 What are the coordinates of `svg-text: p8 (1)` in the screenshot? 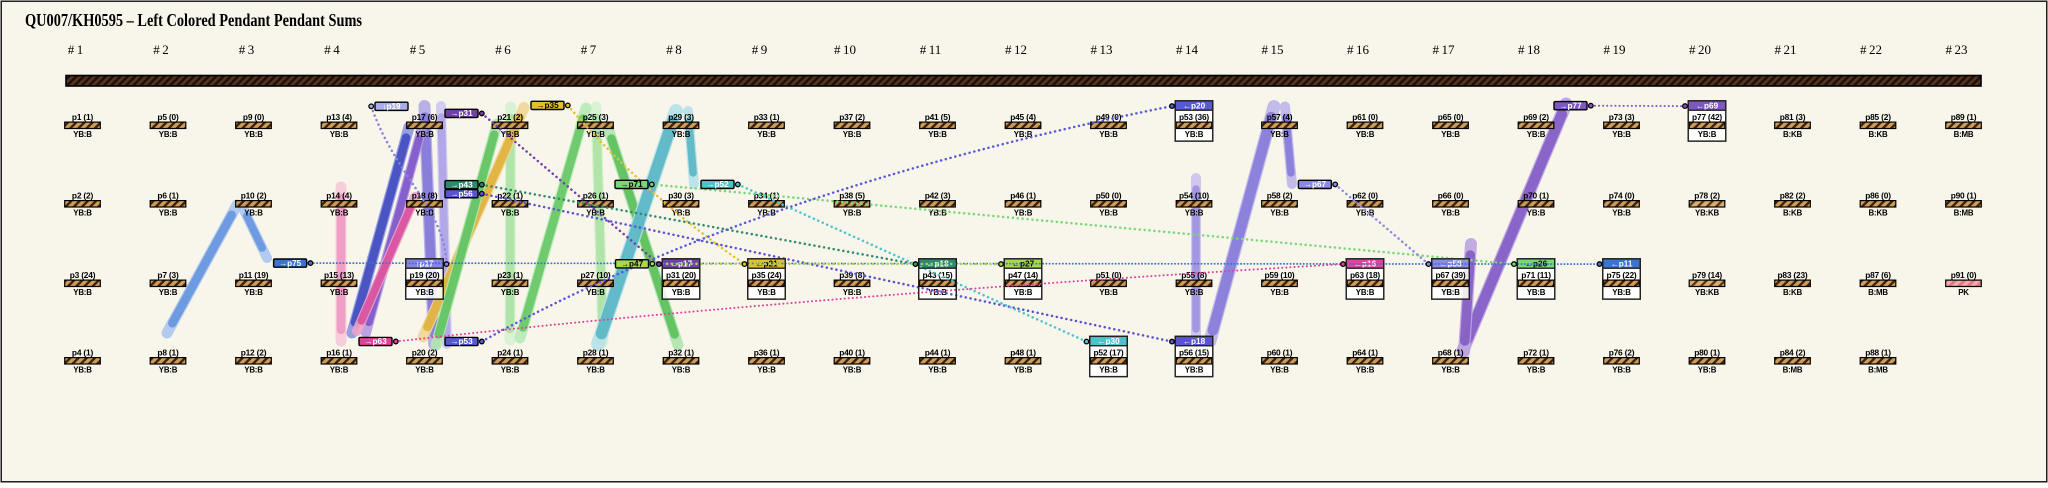 It's located at (168, 353).